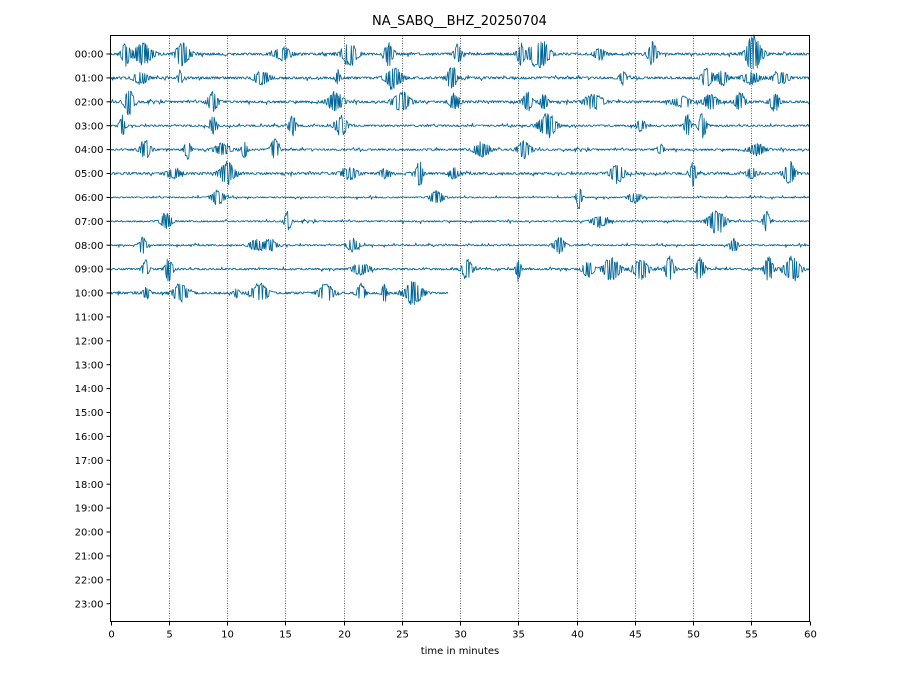 The image size is (919, 690). What do you see at coordinates (89, 222) in the screenshot?
I see `y-tick-label: 07:00` at bounding box center [89, 222].